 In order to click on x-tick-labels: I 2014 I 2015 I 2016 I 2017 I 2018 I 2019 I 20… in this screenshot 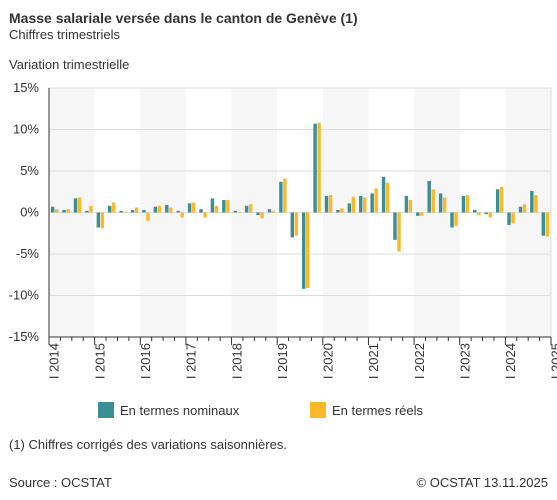, I will do `click(302, 361)`.